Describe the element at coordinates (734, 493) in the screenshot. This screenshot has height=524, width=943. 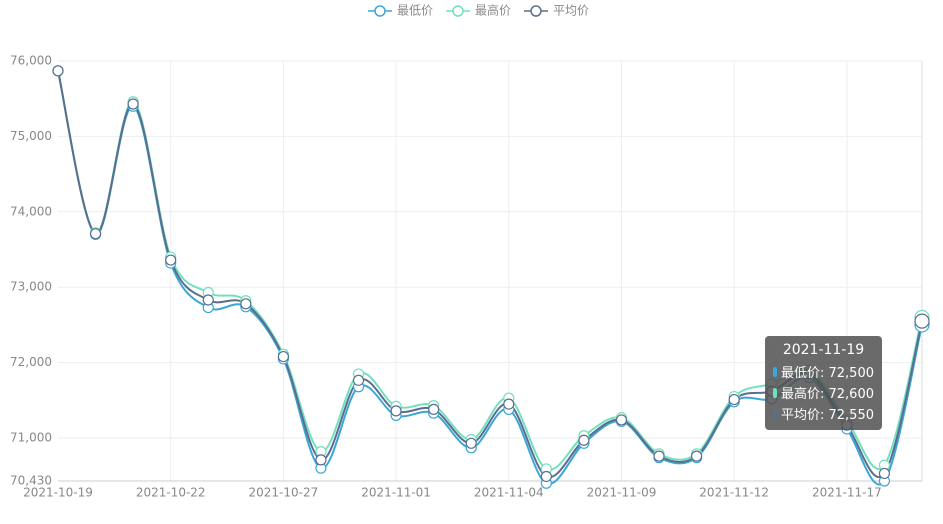
I see `x-tick-label: 2021-11-12` at that location.